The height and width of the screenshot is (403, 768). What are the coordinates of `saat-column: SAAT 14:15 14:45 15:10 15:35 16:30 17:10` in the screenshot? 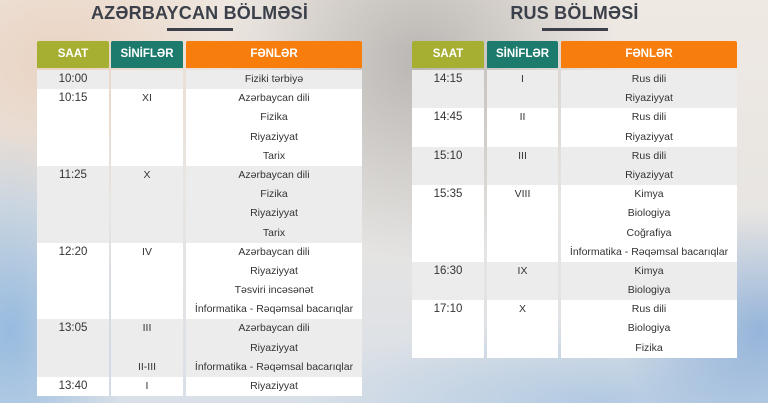 It's located at (448, 199).